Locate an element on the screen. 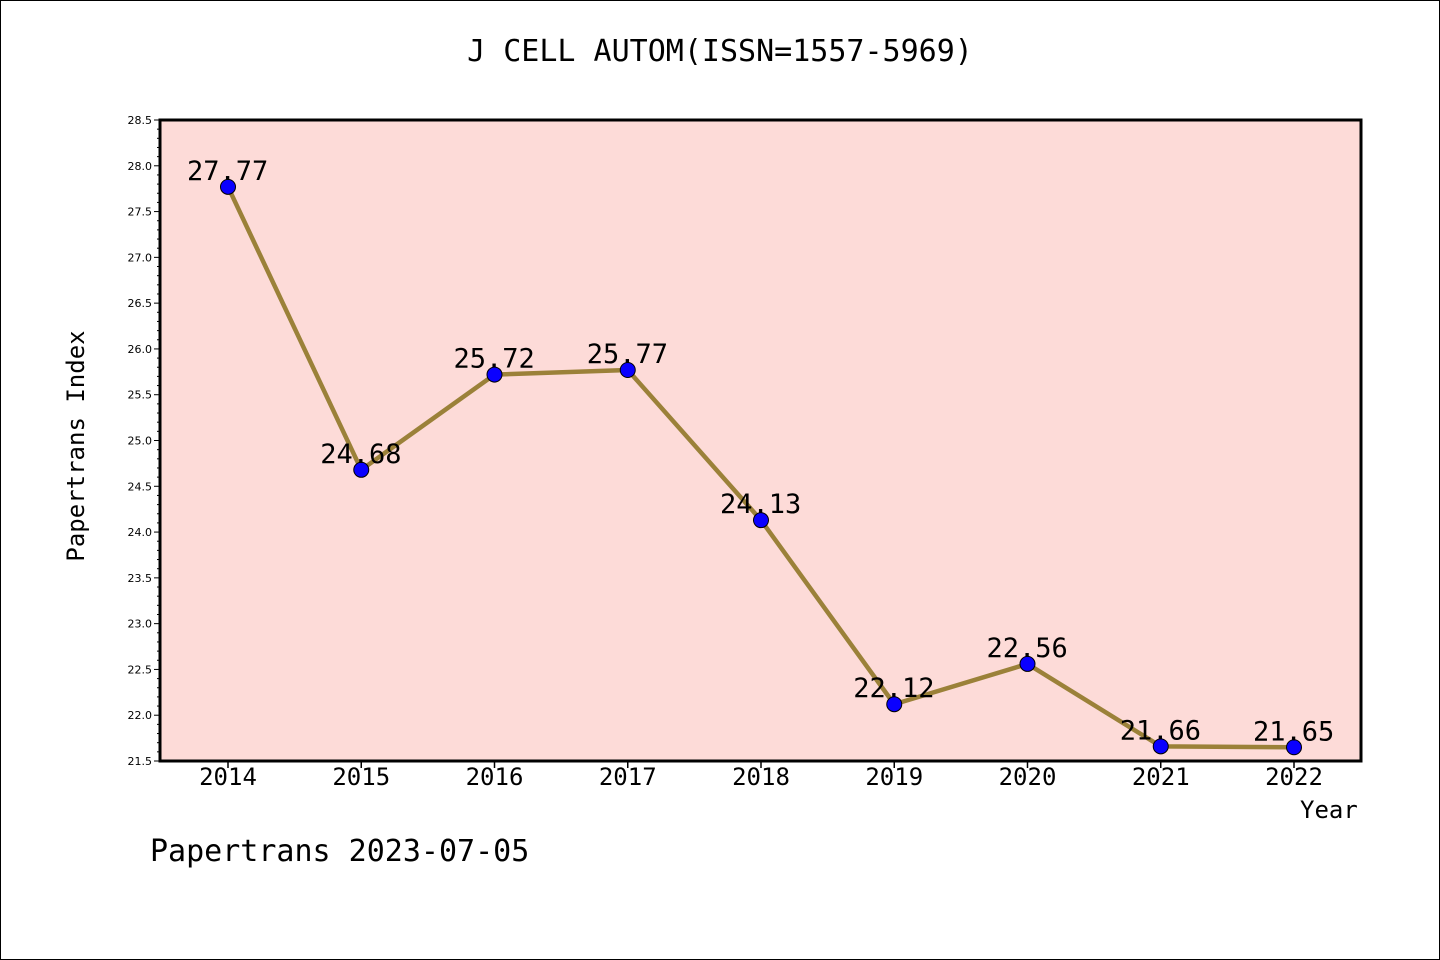  y-tick-label: 23.5 is located at coordinates (140, 578).